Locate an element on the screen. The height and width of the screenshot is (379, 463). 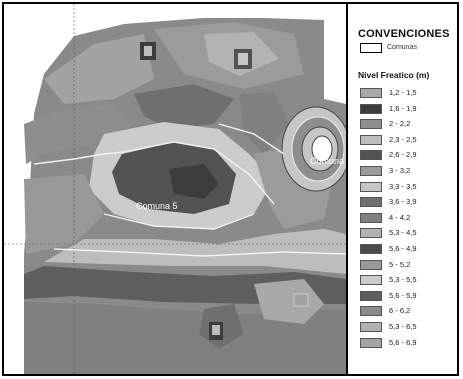
southeast-pit is located at coordinates (301, 300).